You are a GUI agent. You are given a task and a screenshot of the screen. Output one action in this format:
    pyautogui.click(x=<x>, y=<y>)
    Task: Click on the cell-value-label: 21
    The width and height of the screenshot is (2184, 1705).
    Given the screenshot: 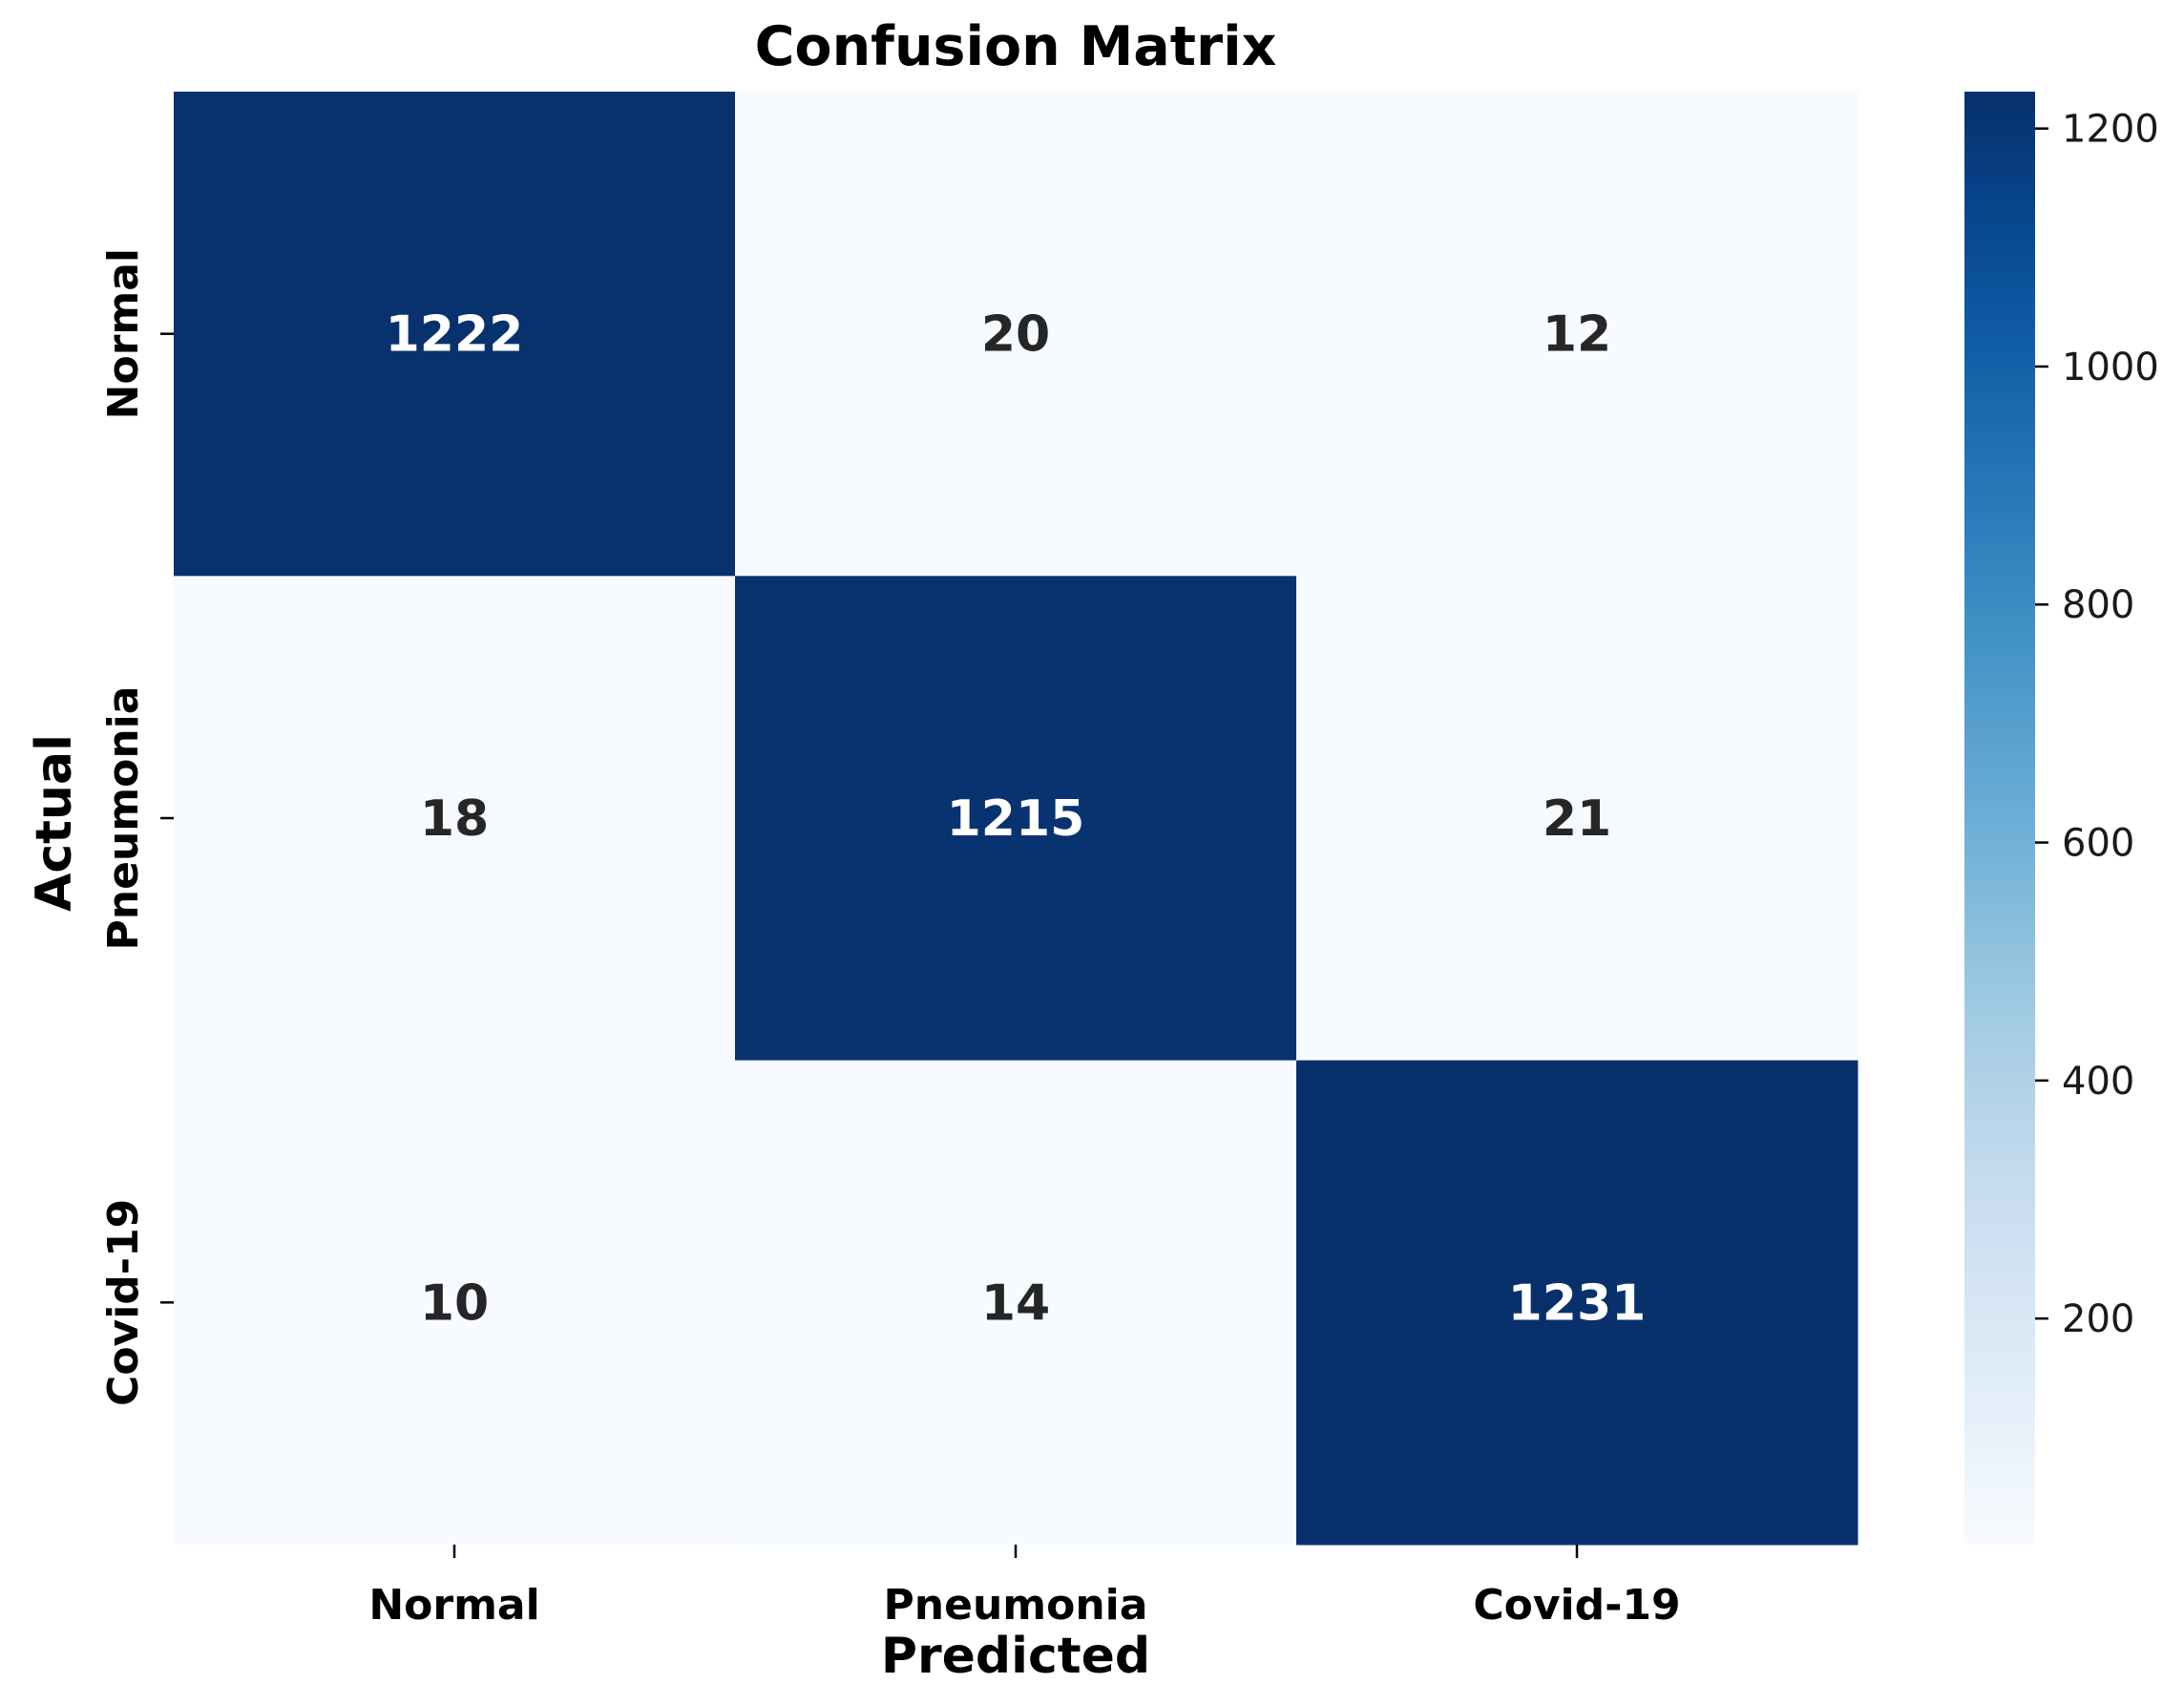 What is the action you would take?
    pyautogui.click(x=1577, y=819)
    